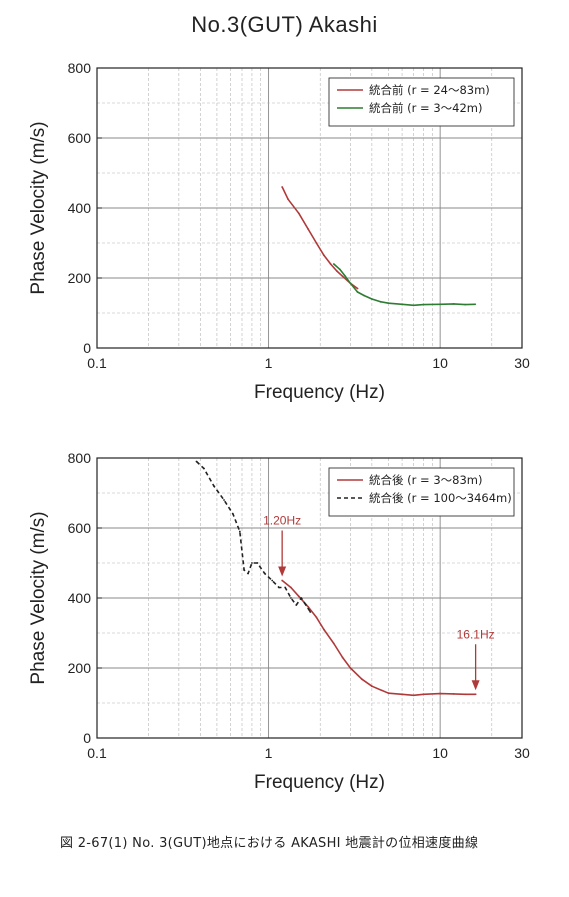 The height and width of the screenshot is (897, 569). I want to click on legend-entry-2: 統合前 (r = 3〜42m), so click(425, 108).